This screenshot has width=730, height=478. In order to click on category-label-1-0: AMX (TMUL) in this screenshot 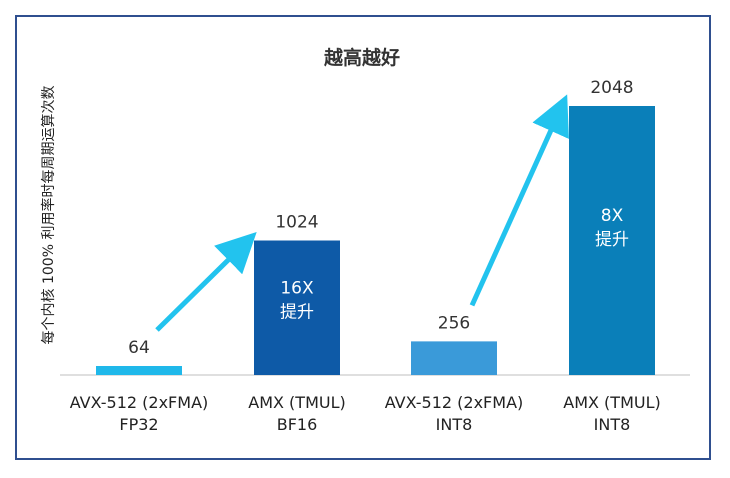, I will do `click(296, 402)`.